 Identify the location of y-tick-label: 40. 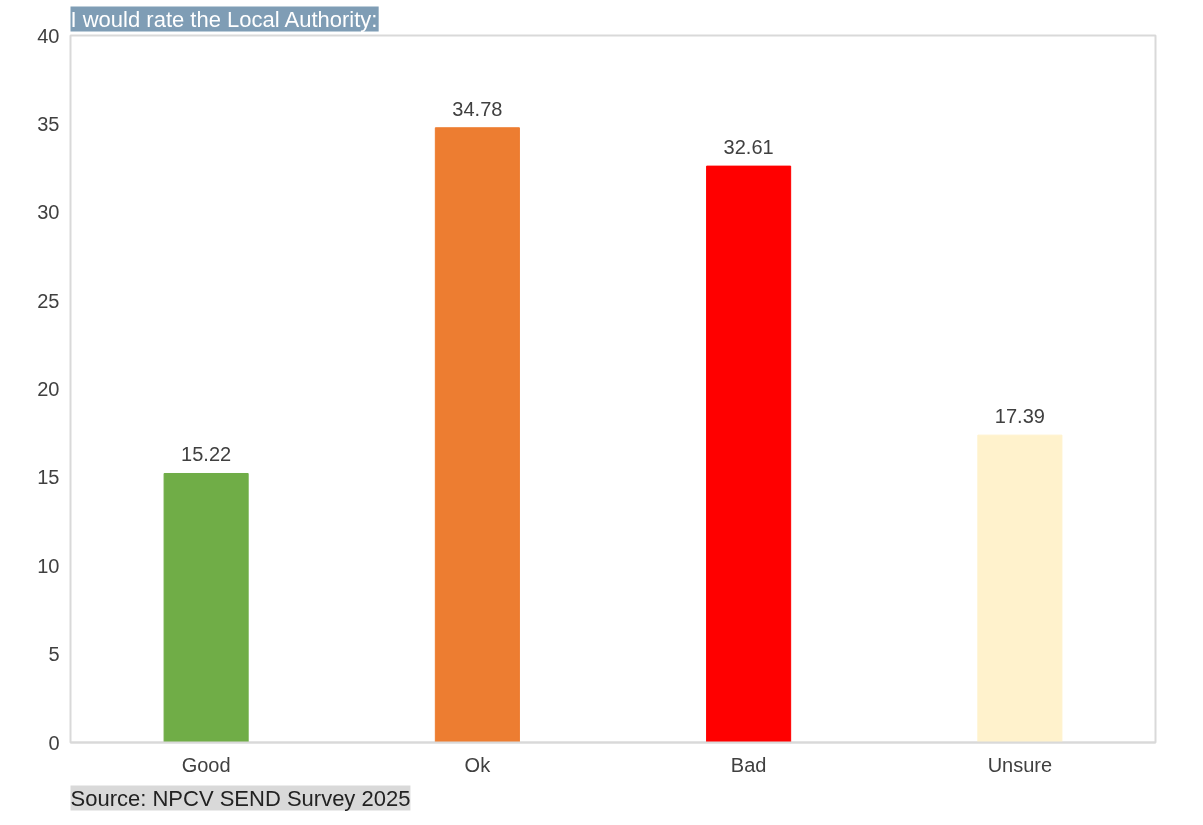
(48, 35).